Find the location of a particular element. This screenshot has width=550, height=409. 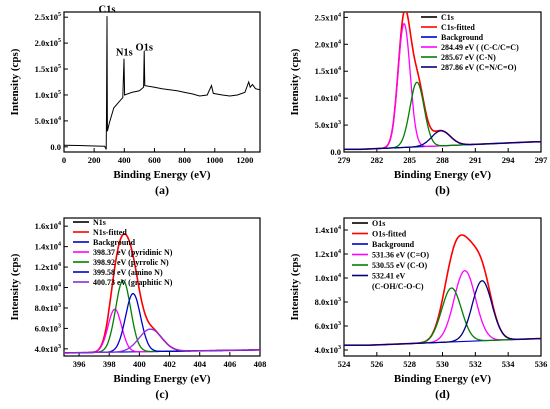

x-tick-label: 294 is located at coordinates (509, 160).